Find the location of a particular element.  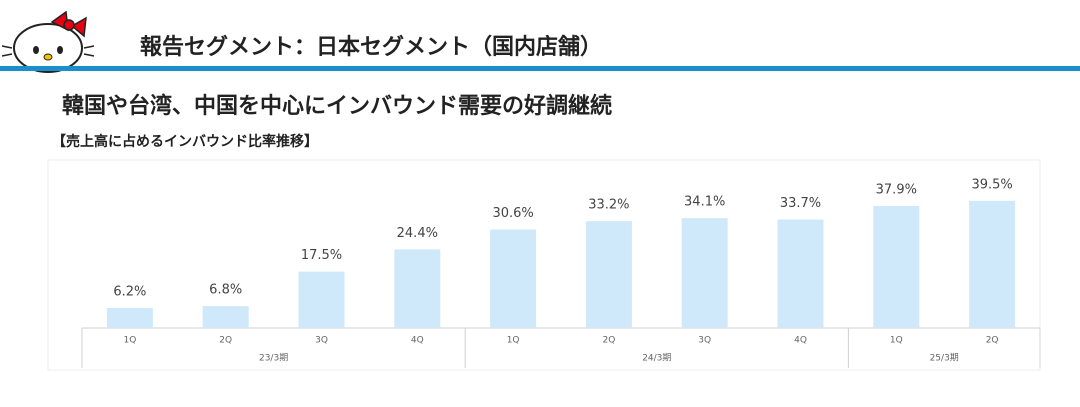

value-label: 33.7% is located at coordinates (800, 203).